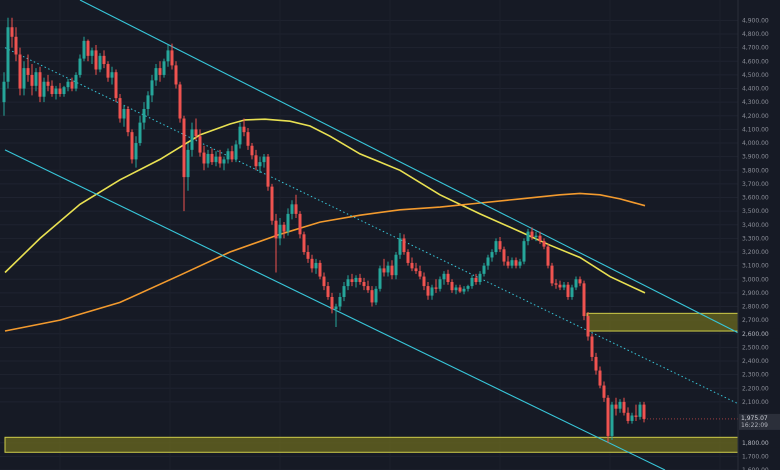  Describe the element at coordinates (755, 266) in the screenshot. I see `price-tick-label: 3,100.00` at that location.